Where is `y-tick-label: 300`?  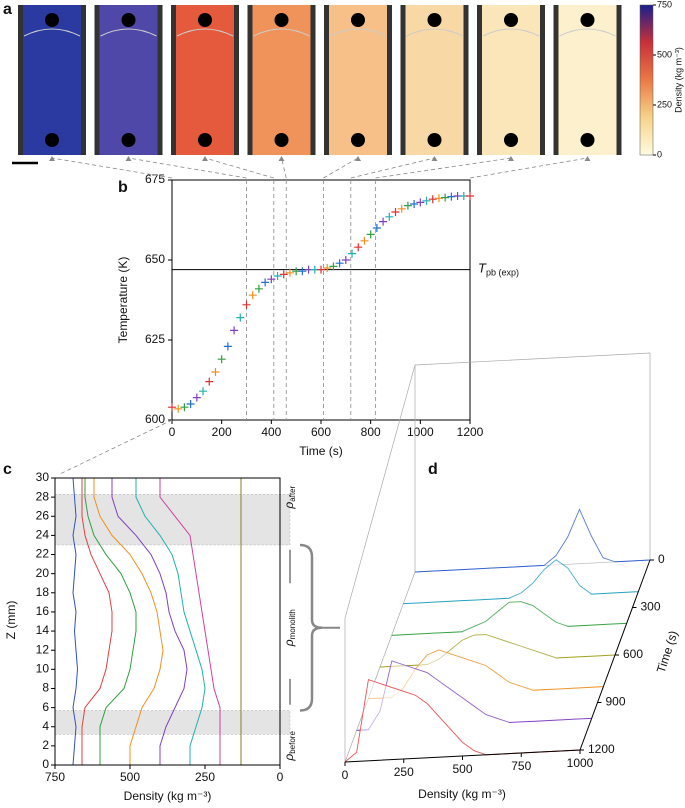
y-tick-label: 300 is located at coordinates (651, 607).